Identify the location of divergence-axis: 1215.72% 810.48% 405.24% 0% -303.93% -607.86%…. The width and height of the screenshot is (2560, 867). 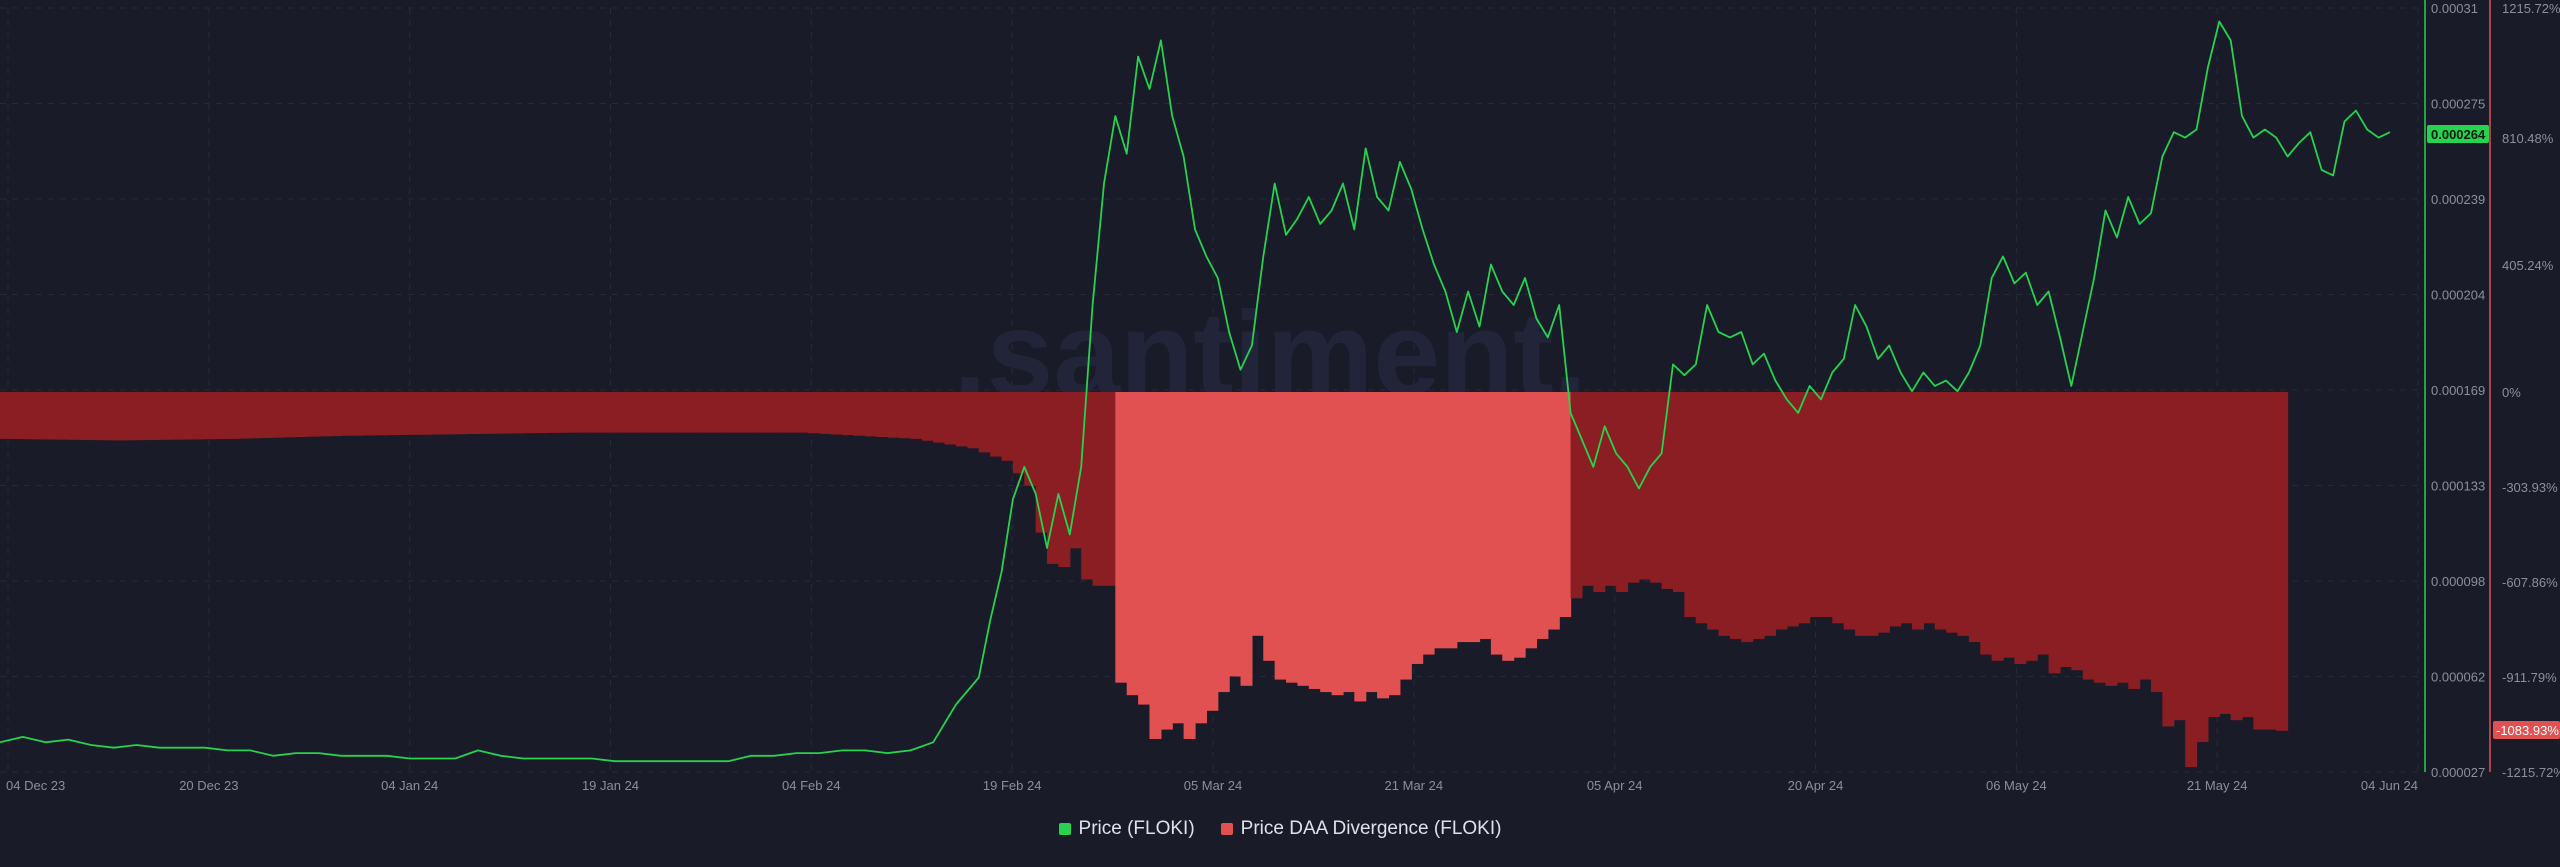
(2531, 390).